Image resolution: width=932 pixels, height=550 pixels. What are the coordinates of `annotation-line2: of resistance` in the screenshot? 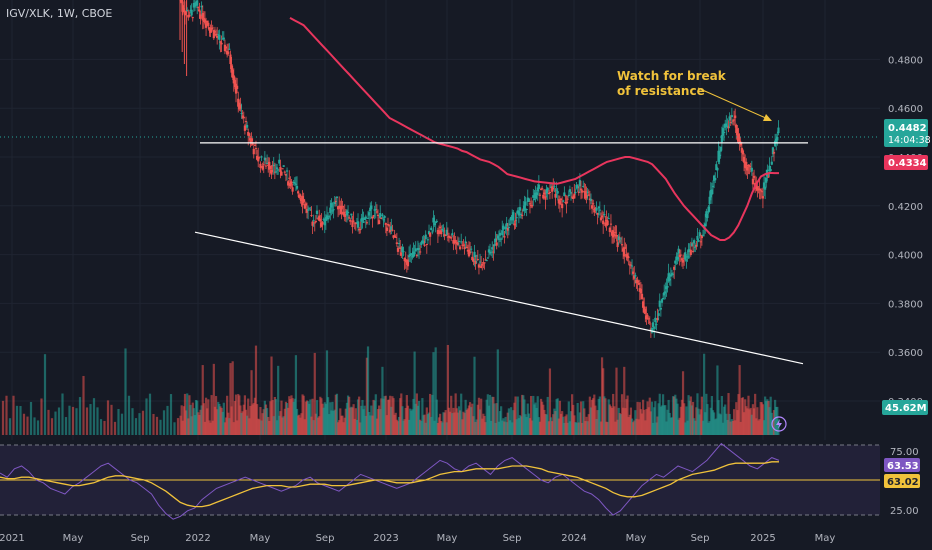 It's located at (661, 91).